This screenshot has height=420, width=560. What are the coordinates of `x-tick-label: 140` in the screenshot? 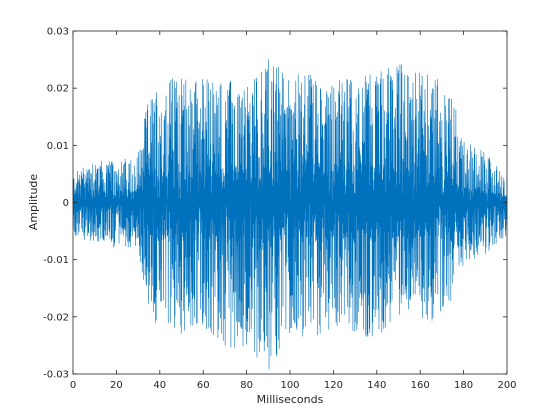 It's located at (376, 385).